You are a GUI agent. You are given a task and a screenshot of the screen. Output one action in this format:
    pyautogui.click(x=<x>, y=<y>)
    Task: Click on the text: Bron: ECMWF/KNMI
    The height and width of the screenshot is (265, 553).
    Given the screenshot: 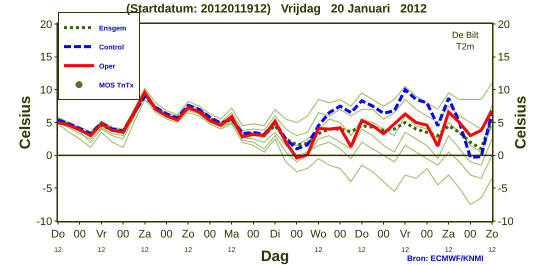 What is the action you would take?
    pyautogui.click(x=445, y=258)
    